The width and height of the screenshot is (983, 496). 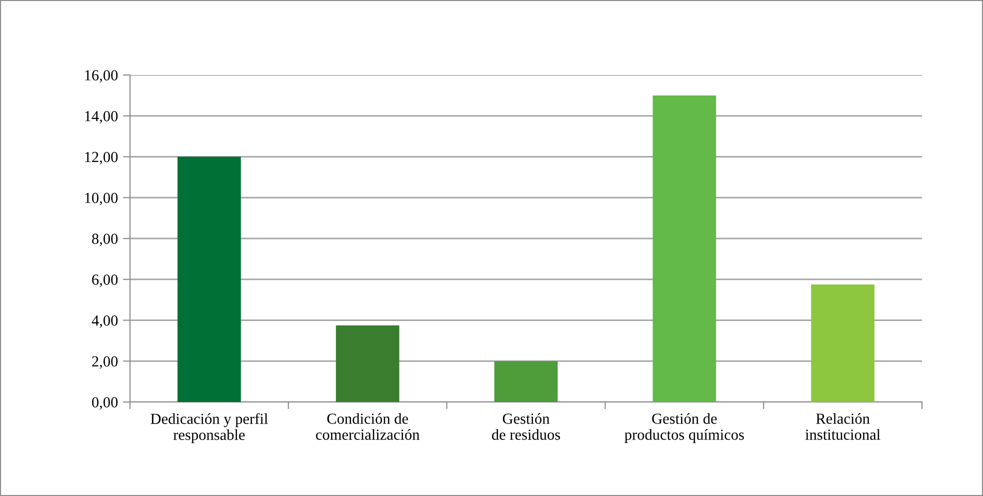 What do you see at coordinates (101, 199) in the screenshot?
I see `y-tick-label: 10,00` at bounding box center [101, 199].